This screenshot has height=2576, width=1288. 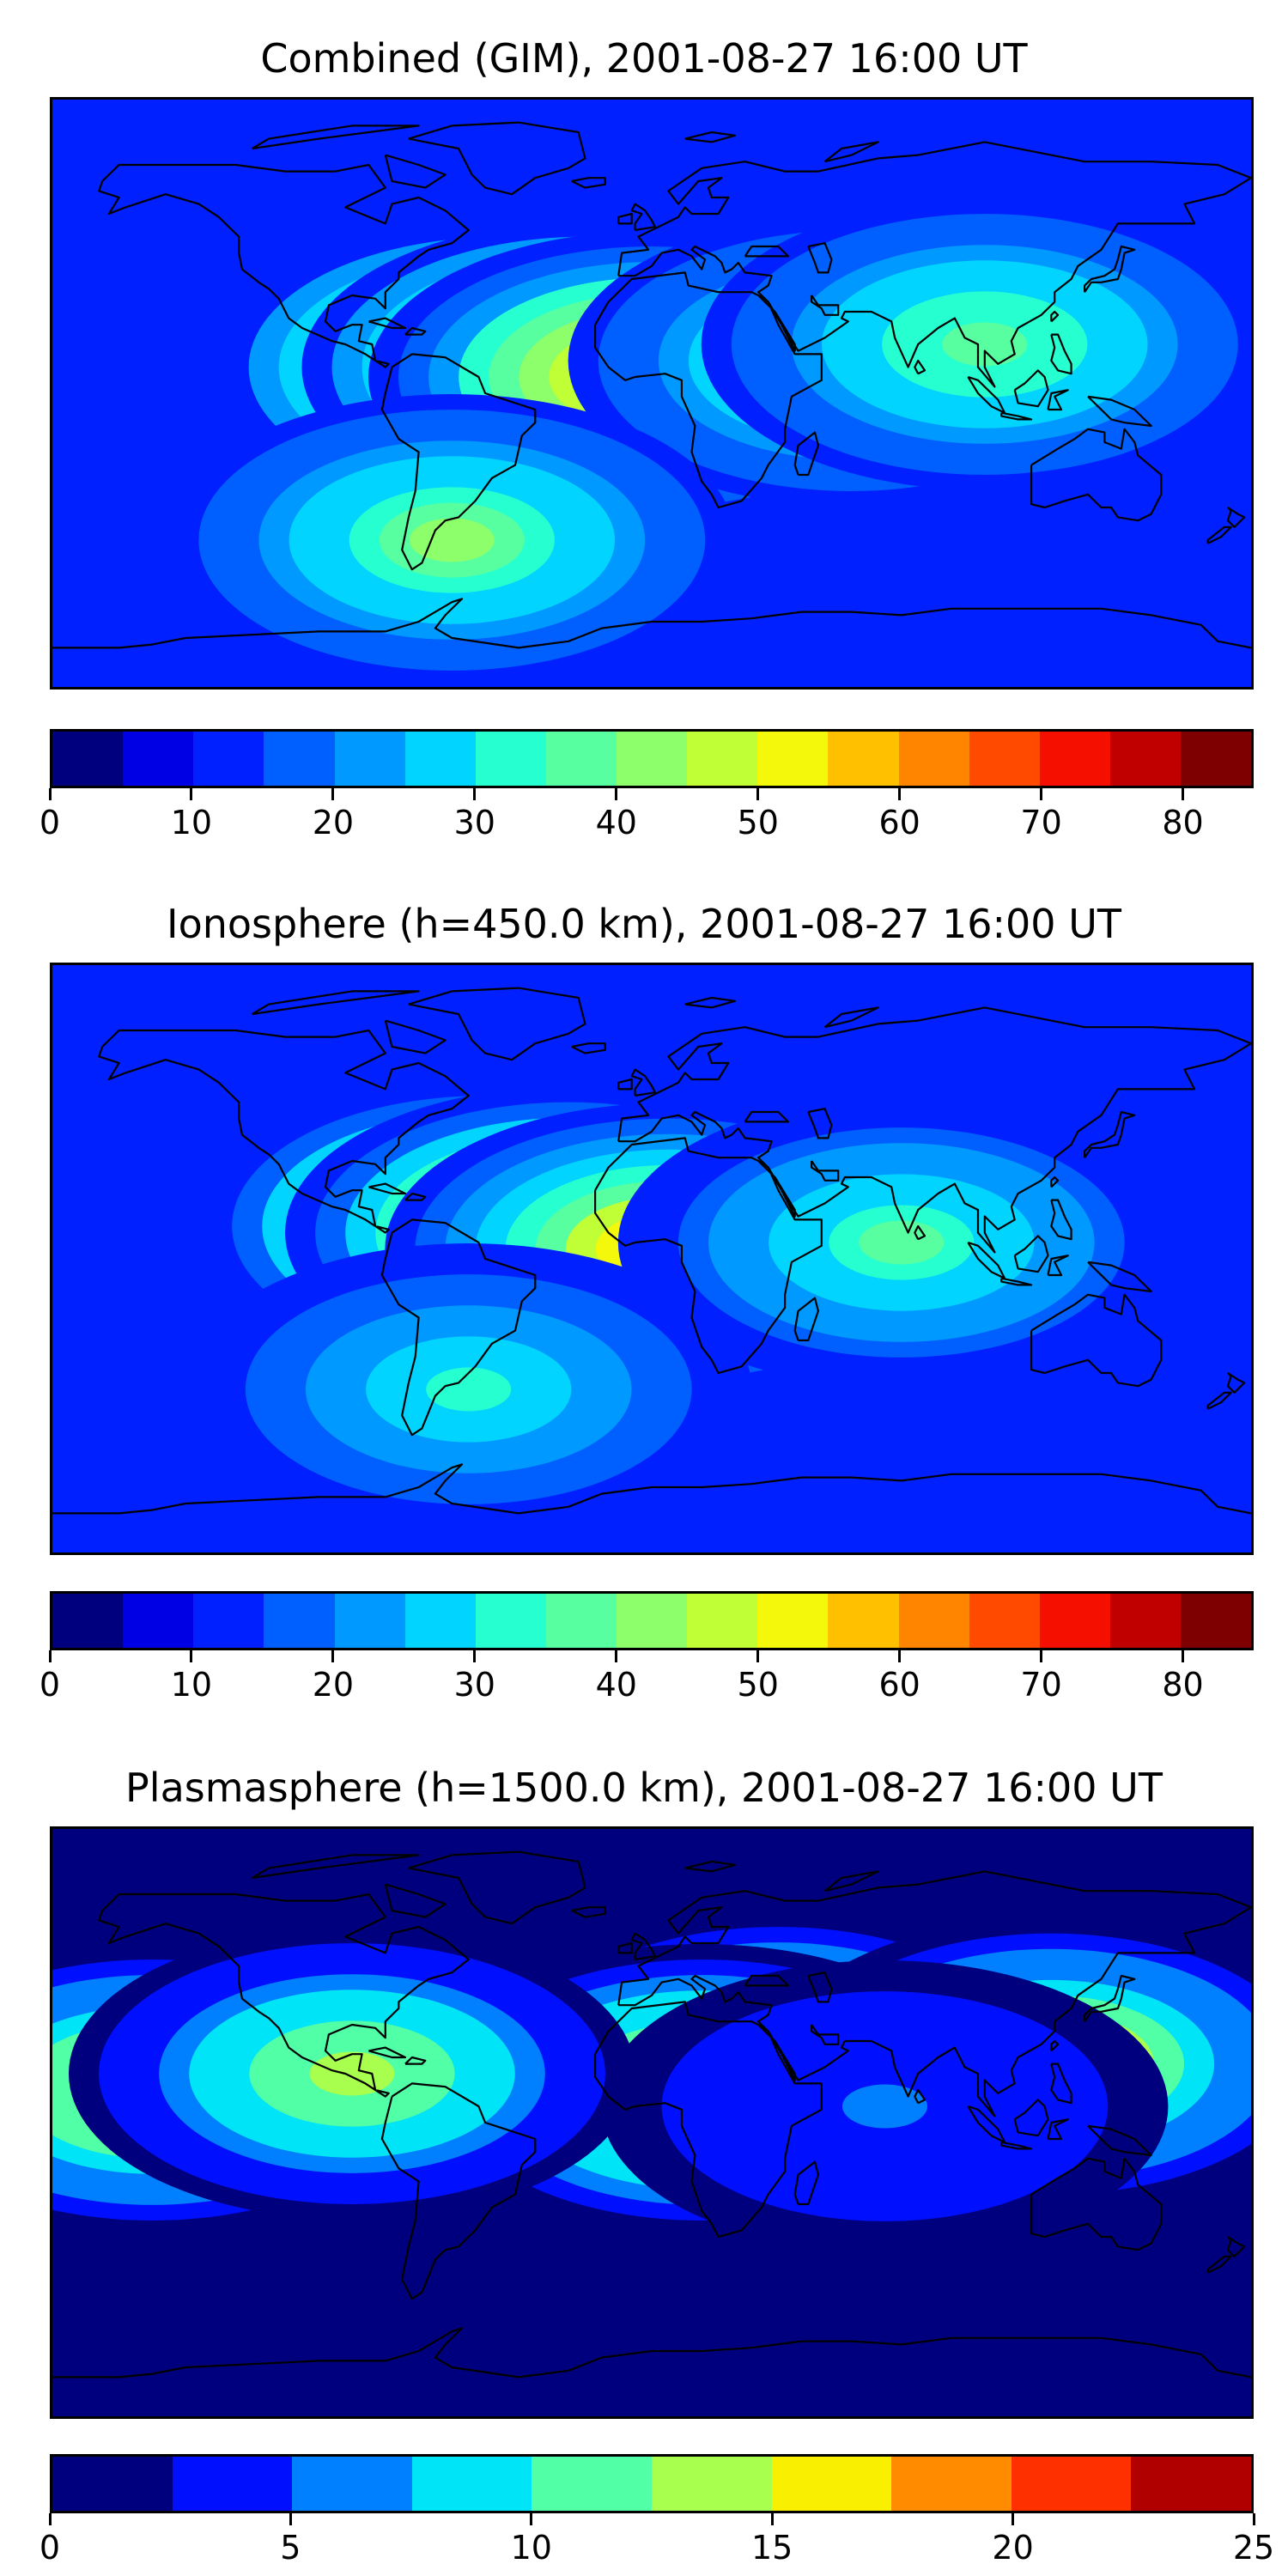 What do you see at coordinates (652, 759) in the screenshot?
I see `panel-1-colorbar` at bounding box center [652, 759].